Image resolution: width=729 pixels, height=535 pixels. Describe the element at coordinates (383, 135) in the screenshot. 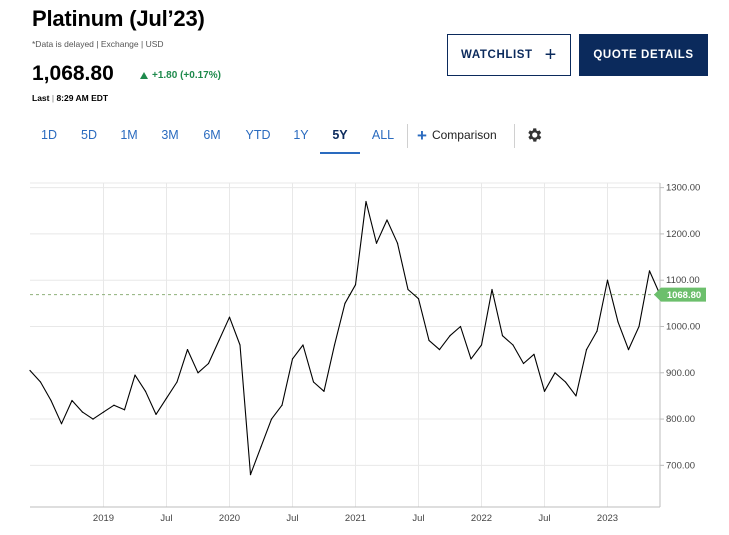

I see `tab-all: ALL` at that location.